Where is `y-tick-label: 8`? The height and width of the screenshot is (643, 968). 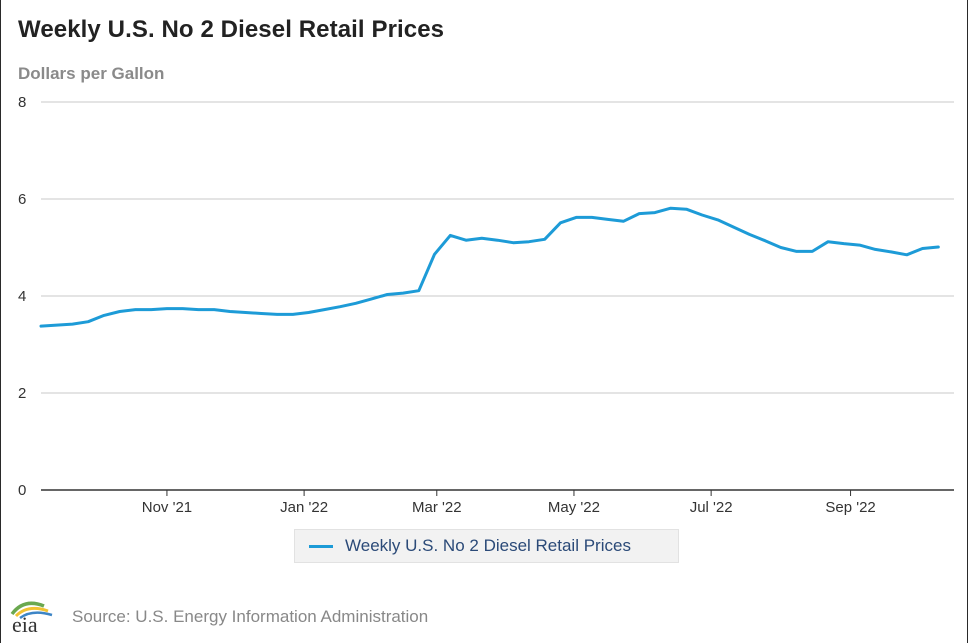 y-tick-label: 8 is located at coordinates (22, 102).